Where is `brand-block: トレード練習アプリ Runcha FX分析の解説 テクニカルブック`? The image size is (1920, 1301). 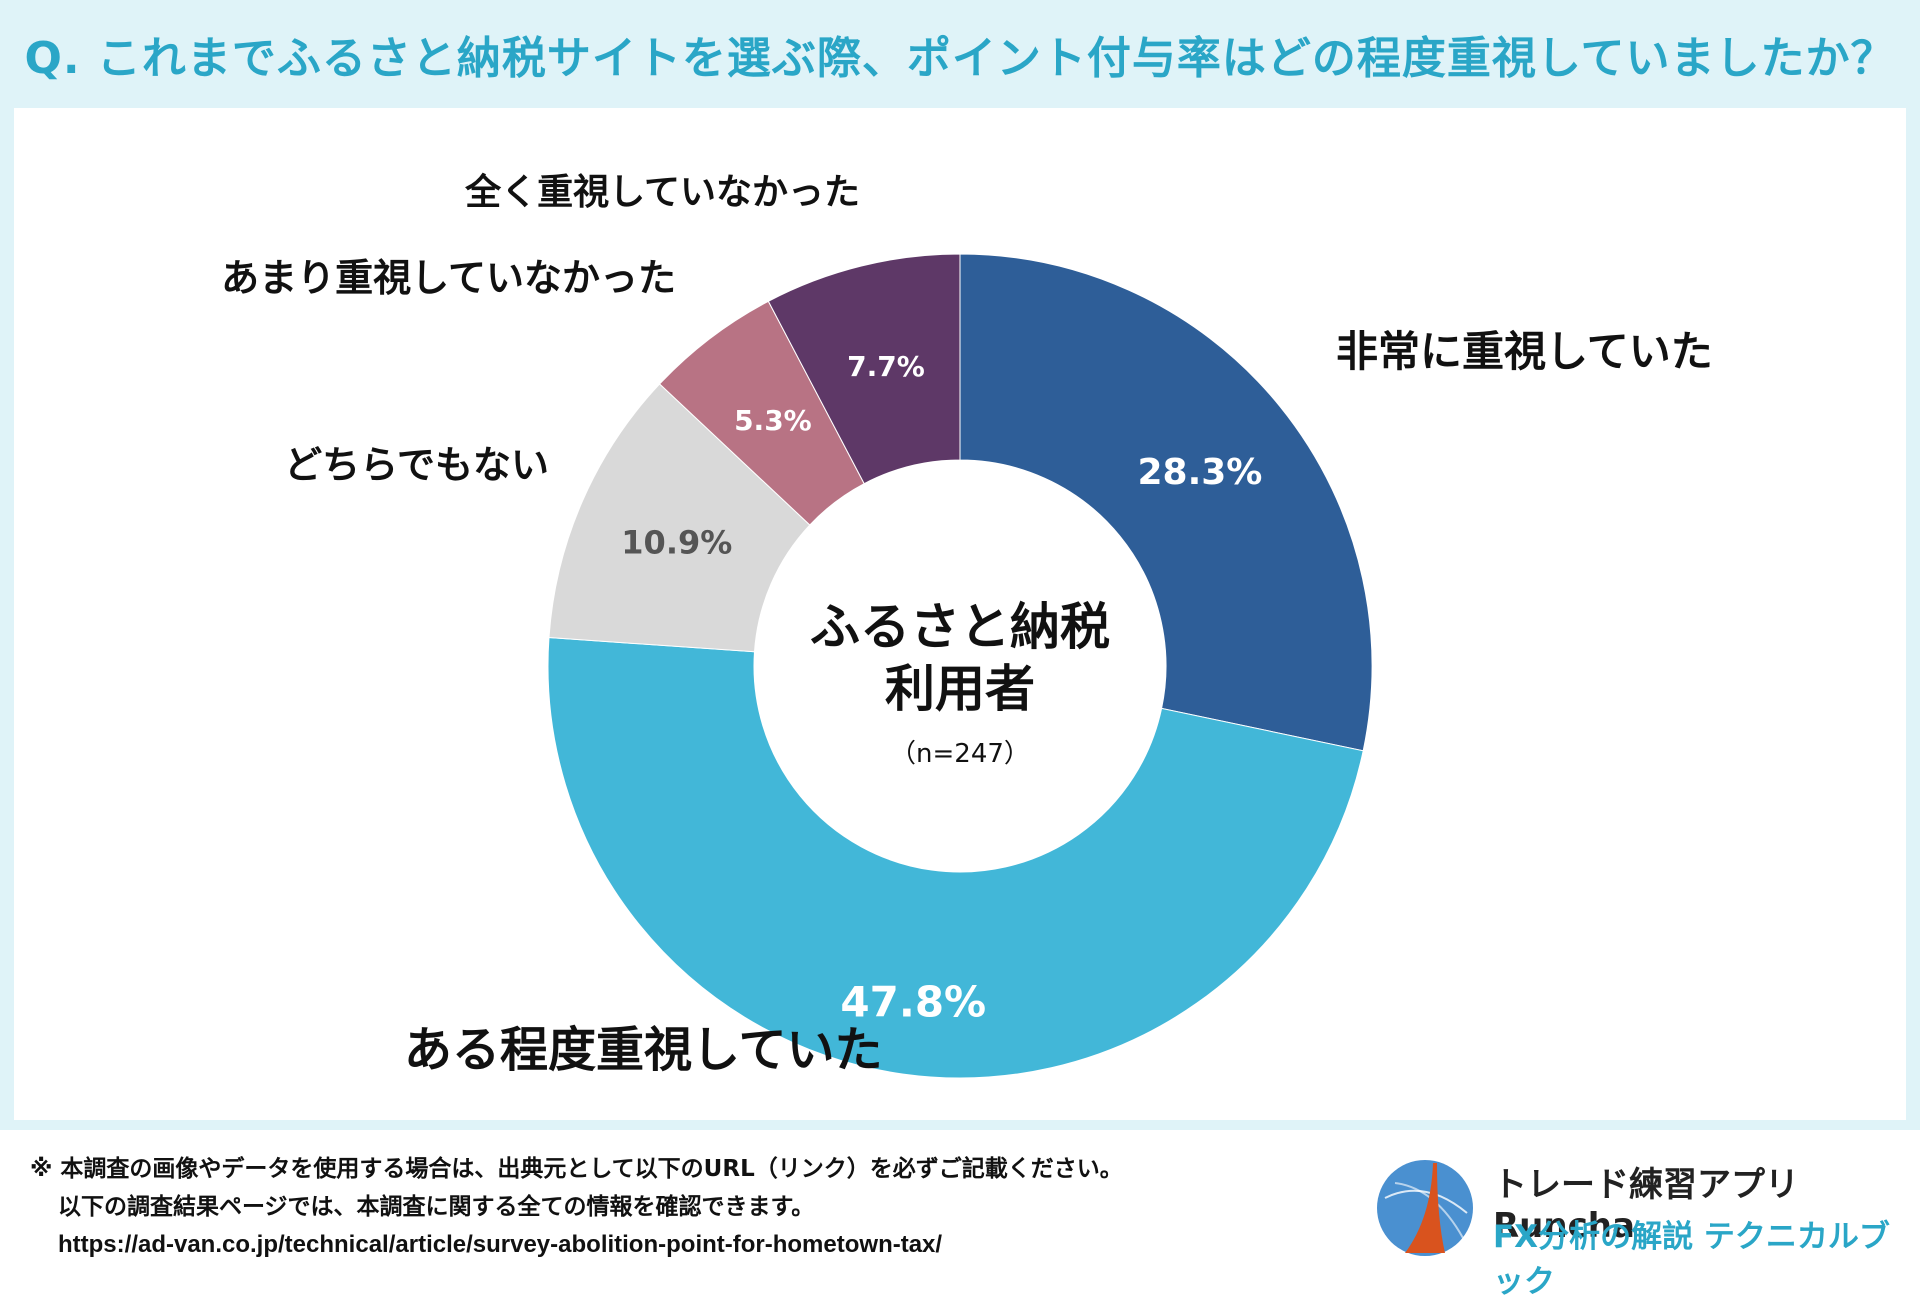
brand-block: トレード練習アプリ Runcha FX分析の解説 テクニカルブック is located at coordinates (1640, 1227).